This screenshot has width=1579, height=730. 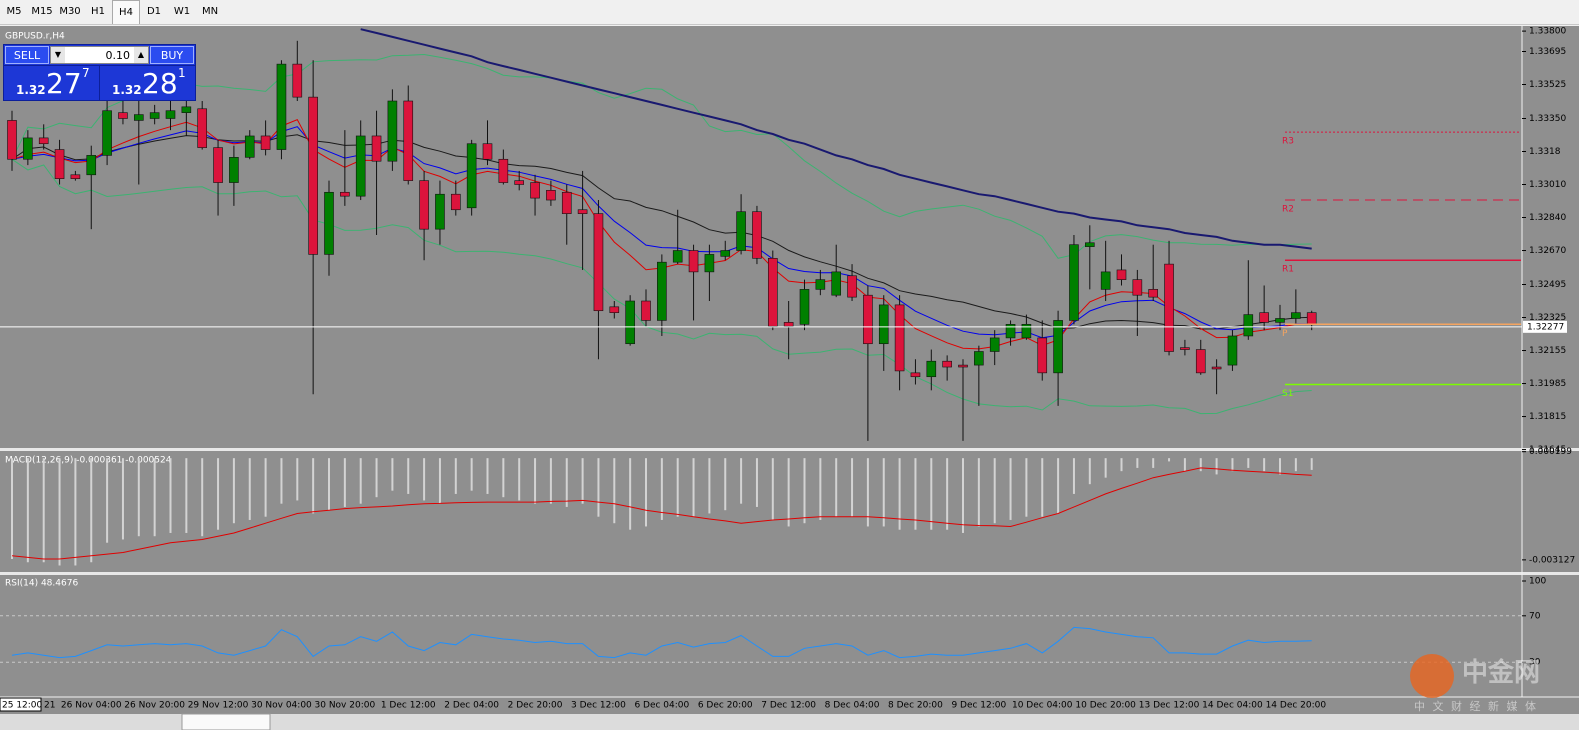 I want to click on x-tick-label: 8 Dec 20:00, so click(x=915, y=706).